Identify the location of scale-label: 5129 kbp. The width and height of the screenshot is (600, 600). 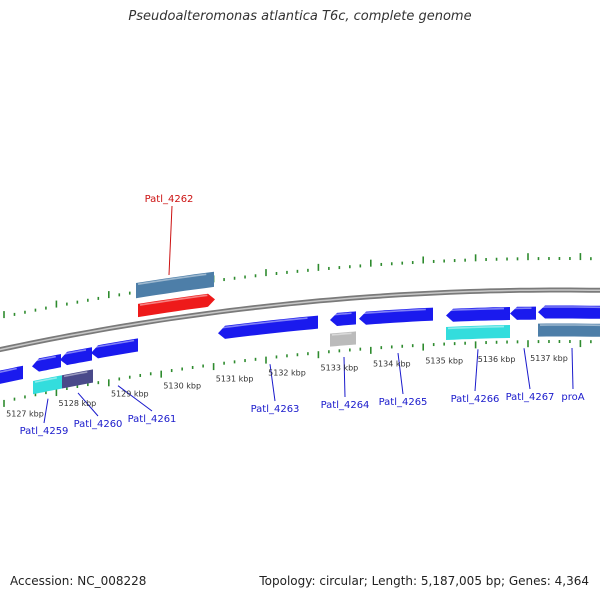
(130, 394).